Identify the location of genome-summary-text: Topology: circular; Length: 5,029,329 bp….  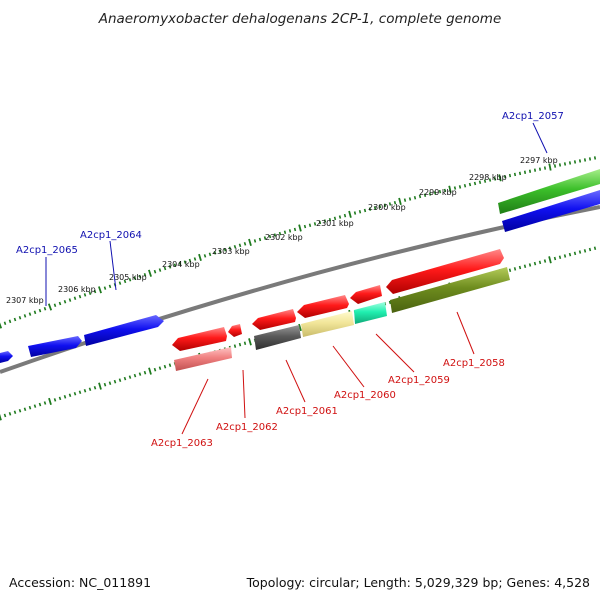
(418, 582).